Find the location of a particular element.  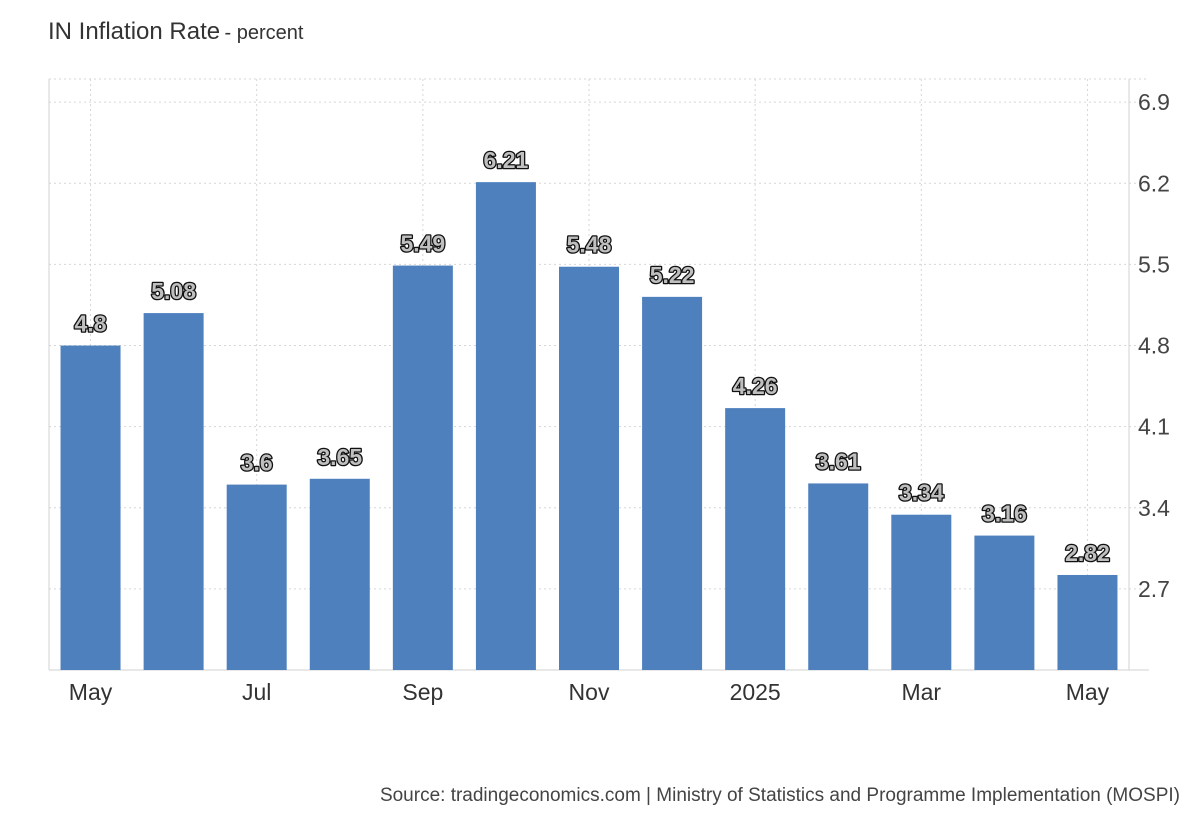

y-tick-label: 3.4 is located at coordinates (1154, 508).